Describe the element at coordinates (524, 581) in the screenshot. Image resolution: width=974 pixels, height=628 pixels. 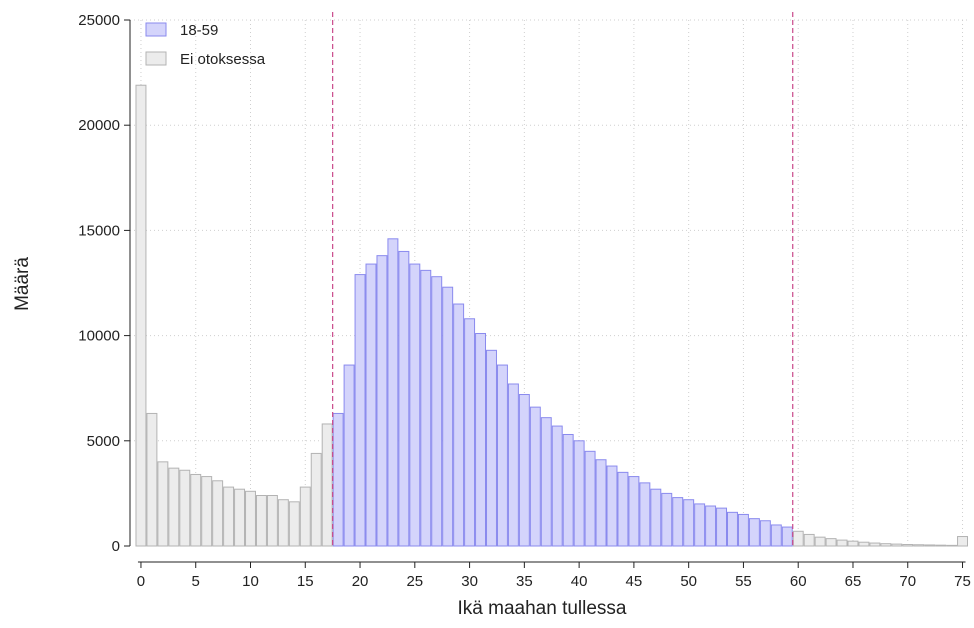
I see `x-tick-label: 35` at that location.